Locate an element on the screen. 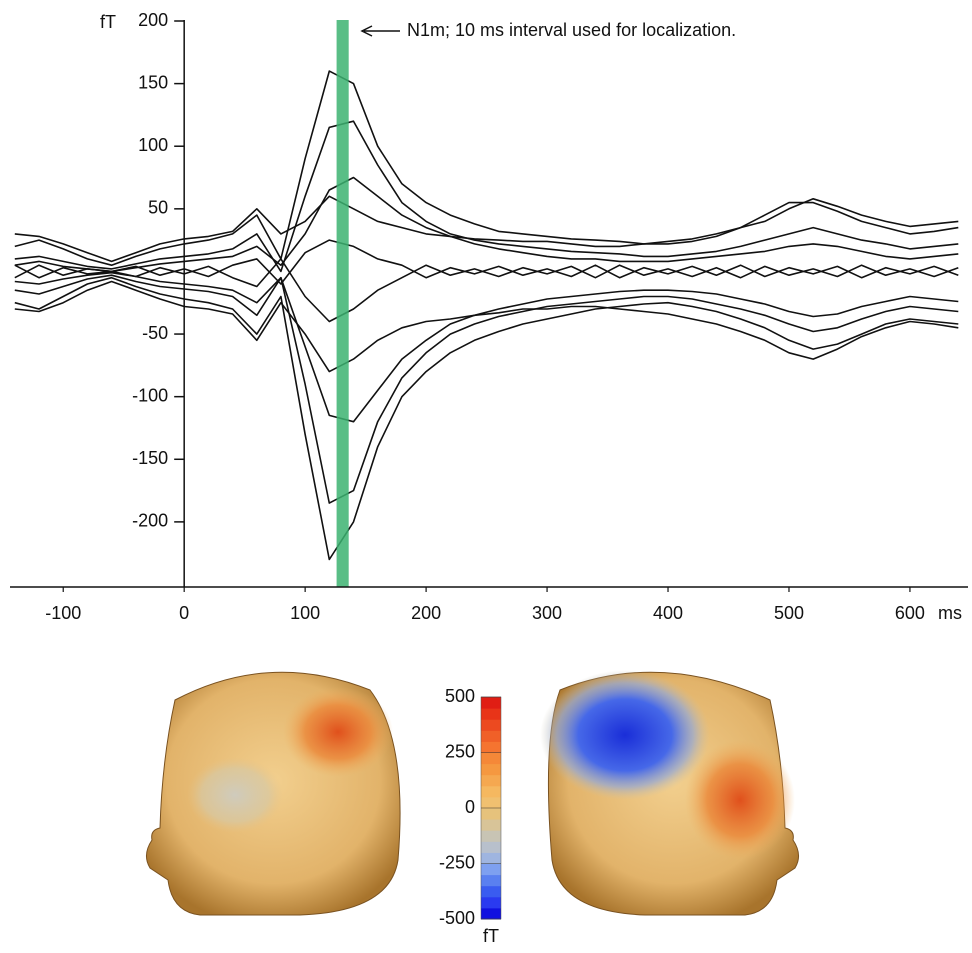 This screenshot has width=972, height=953. x-tick-label: 0 is located at coordinates (184, 613).